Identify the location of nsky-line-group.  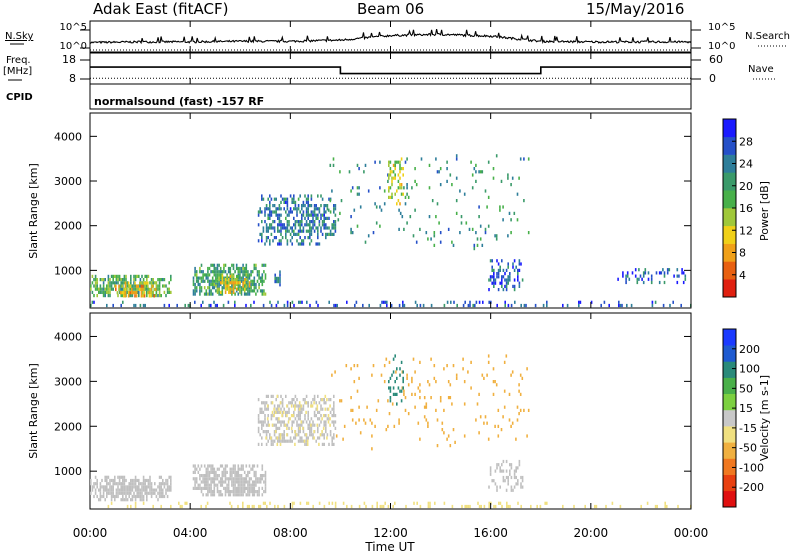
(398, 39).